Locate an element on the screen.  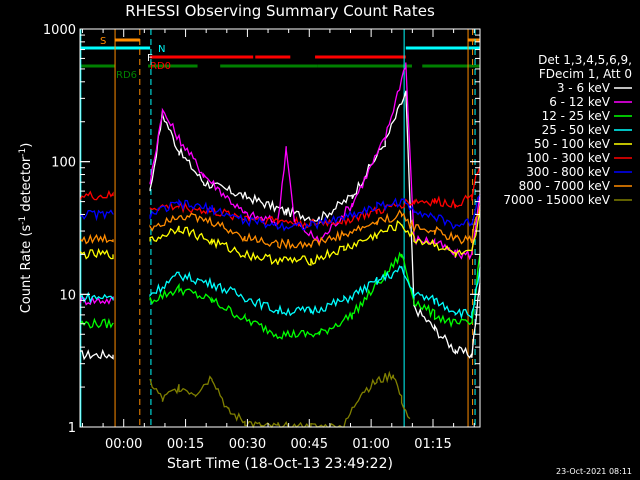
legend-header-1: Det 1,3,4,5,6,9, is located at coordinates (585, 60).